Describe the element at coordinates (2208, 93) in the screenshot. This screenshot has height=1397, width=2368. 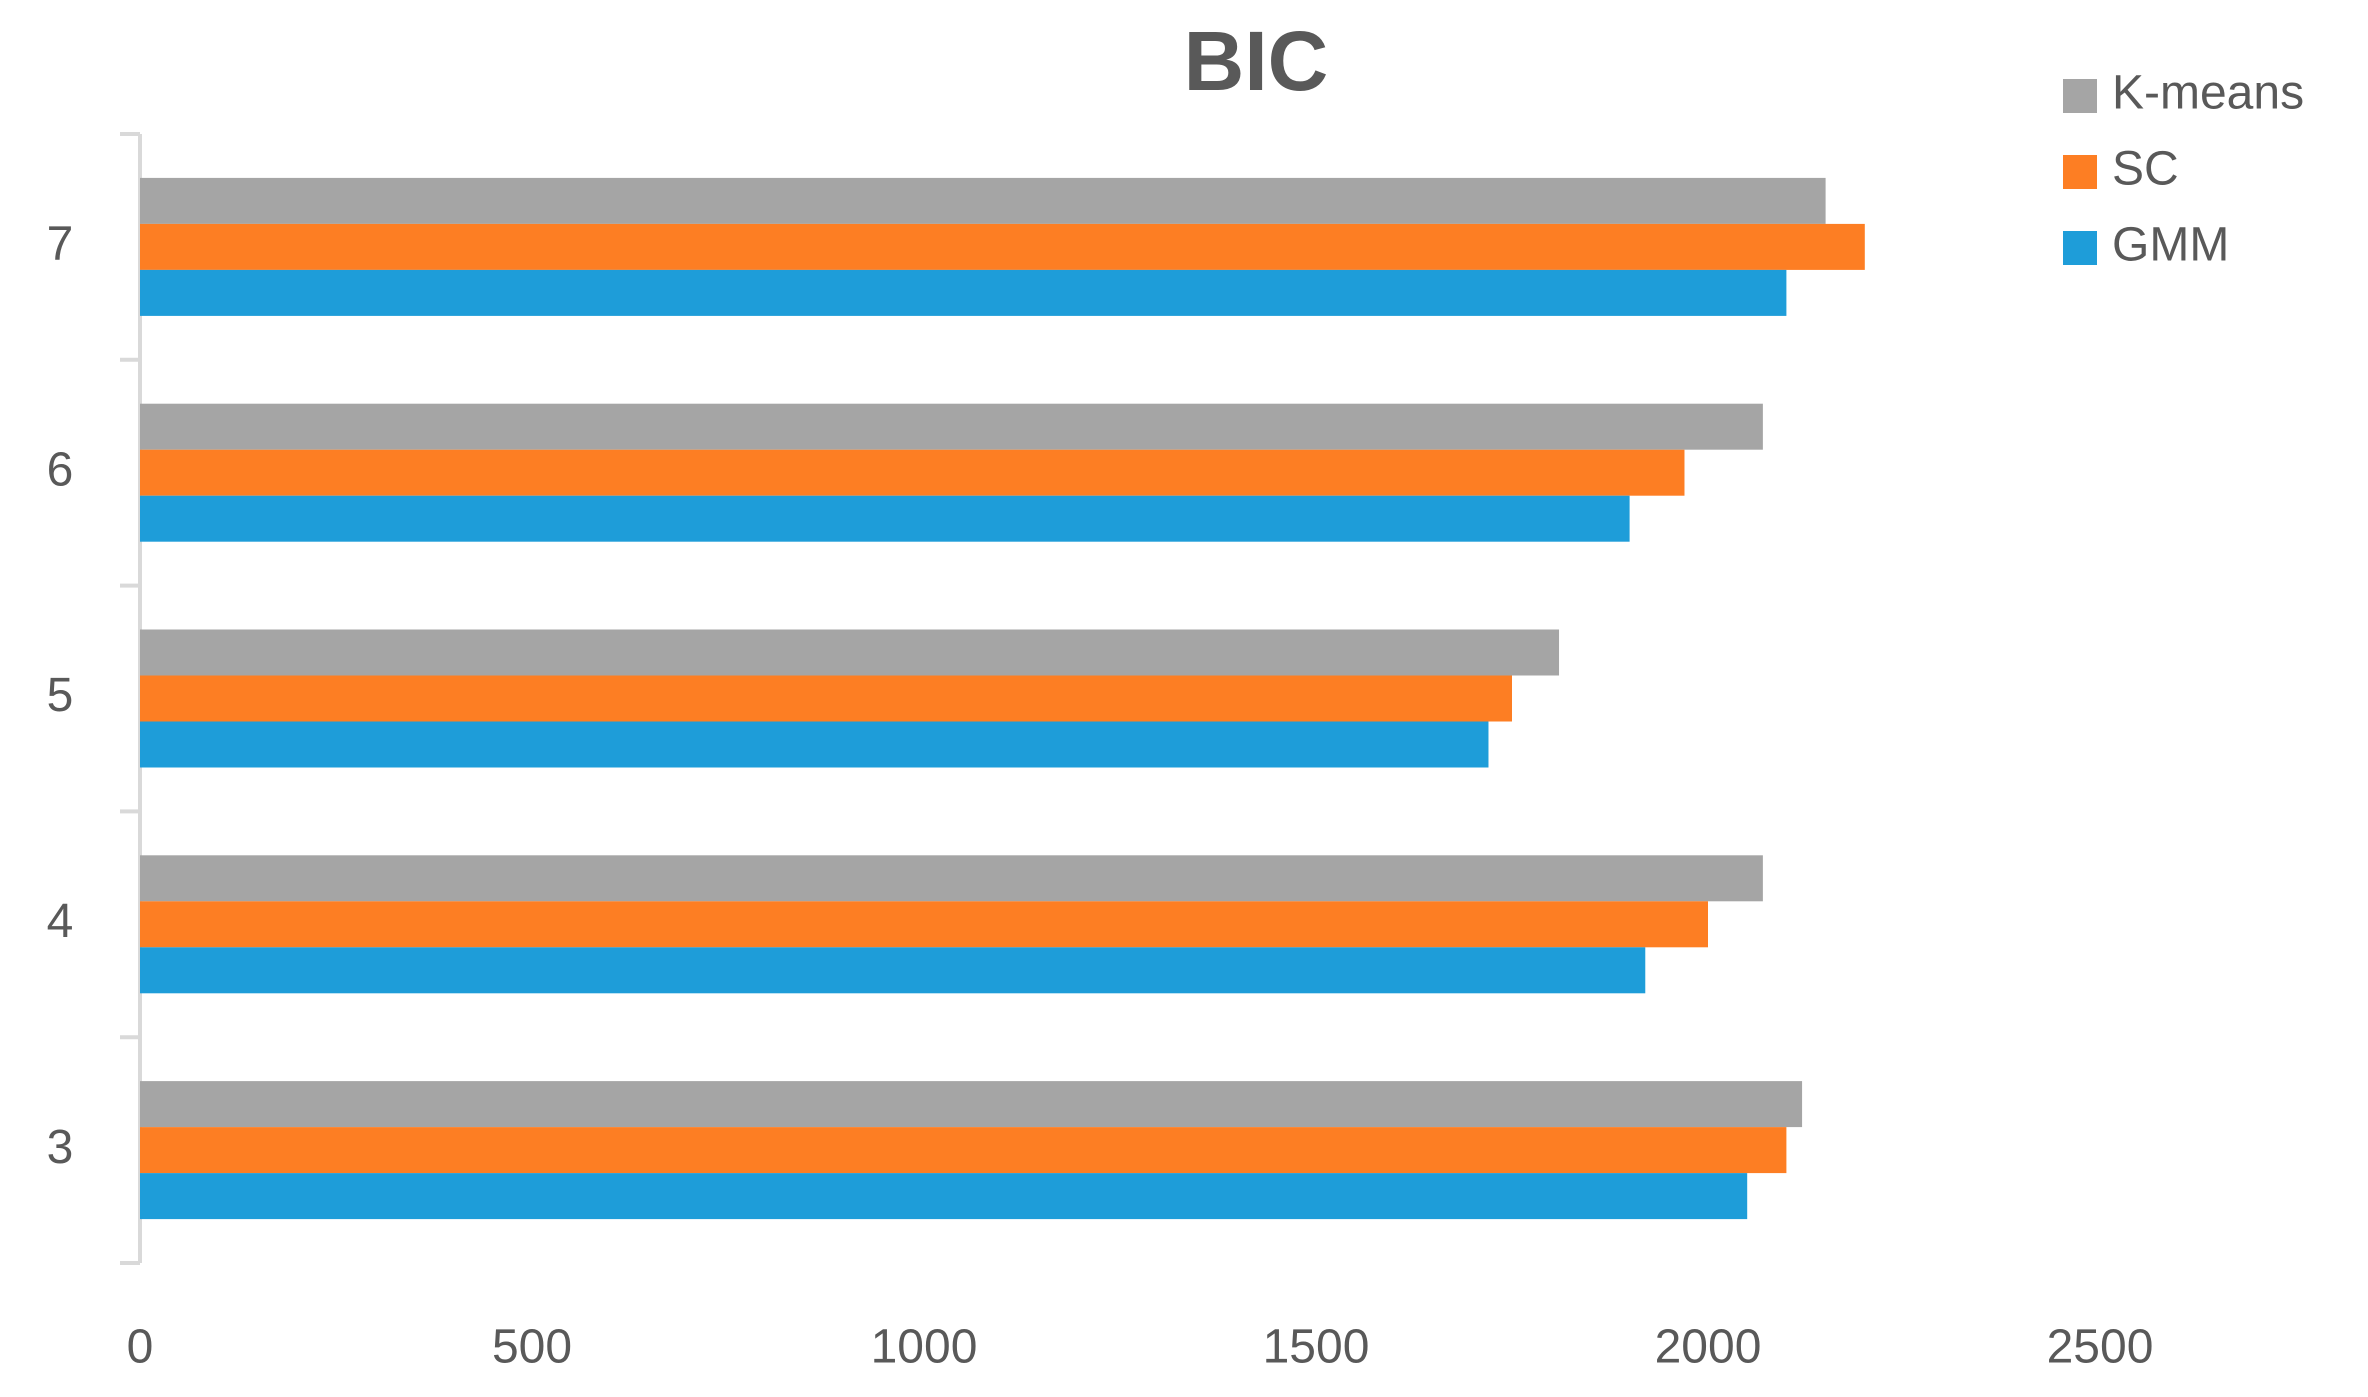
I see `legend-label: K-means` at that location.